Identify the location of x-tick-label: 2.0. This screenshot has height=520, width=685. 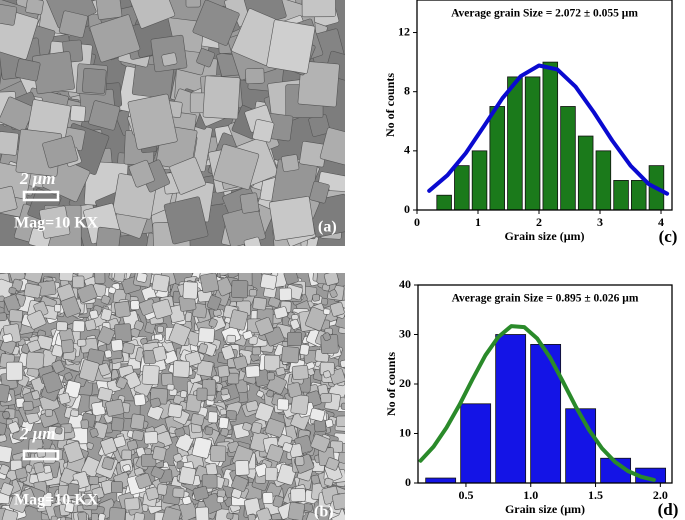
(660, 495).